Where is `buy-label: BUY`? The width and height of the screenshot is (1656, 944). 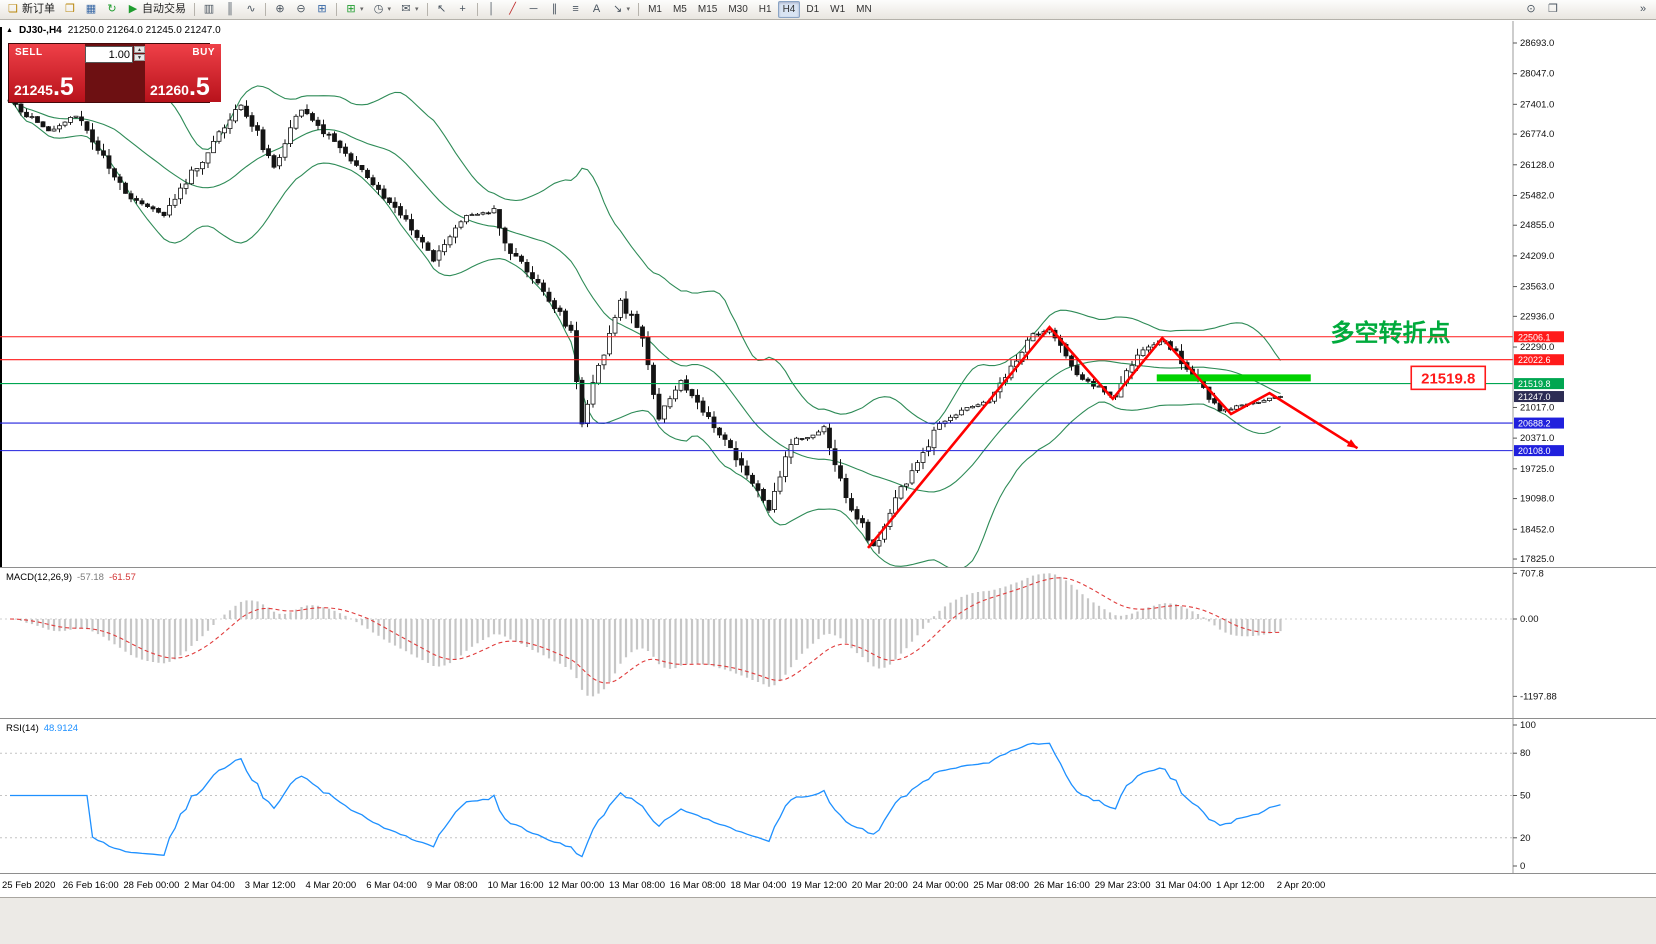
buy-label: BUY is located at coordinates (203, 52).